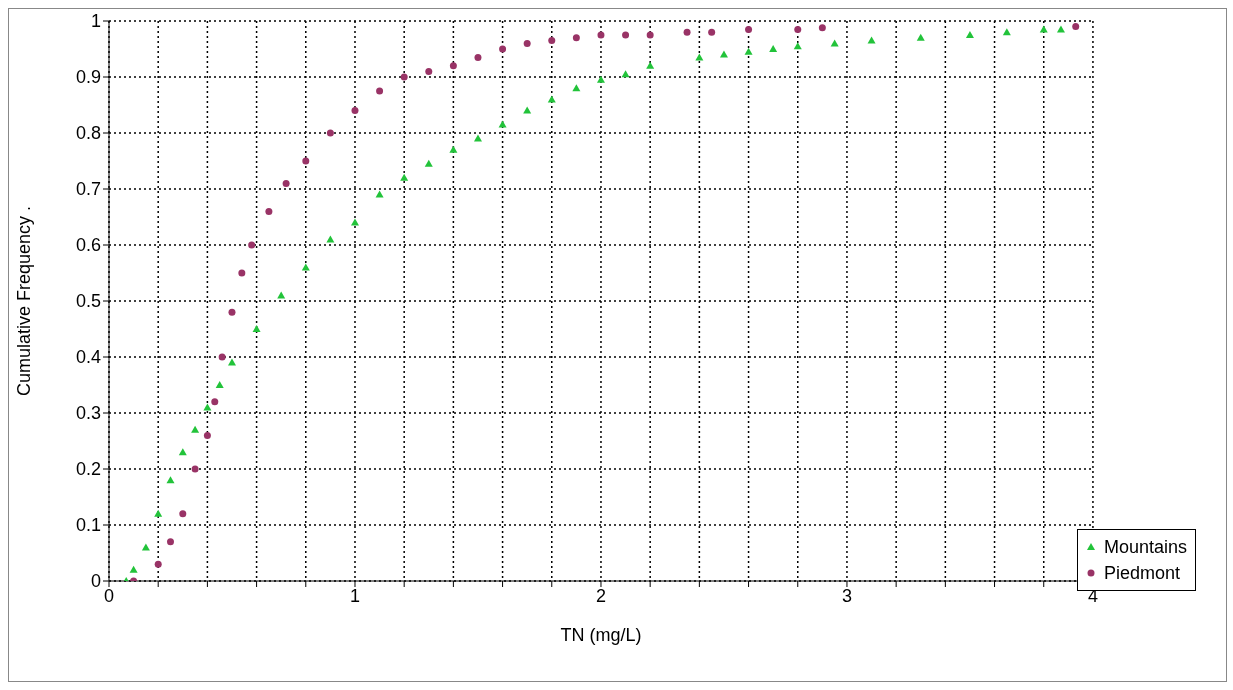 The height and width of the screenshot is (690, 1233). Describe the element at coordinates (109, 595) in the screenshot. I see `x-tick-label: 0` at that location.